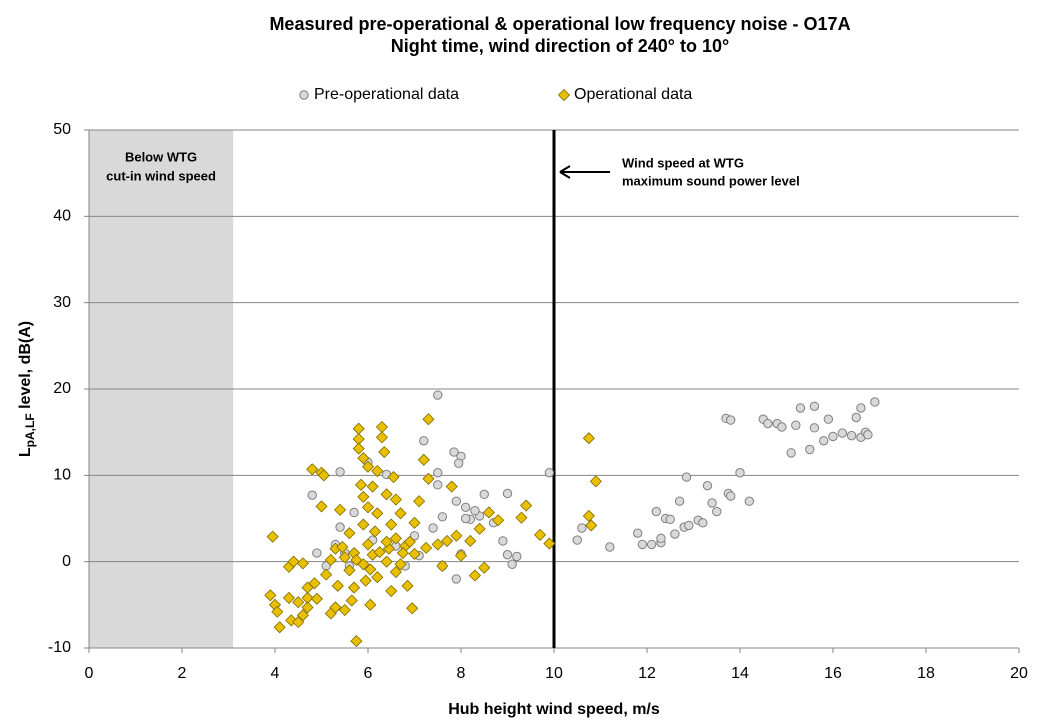  What do you see at coordinates (182, 673) in the screenshot?
I see `x-tick-label: 2` at bounding box center [182, 673].